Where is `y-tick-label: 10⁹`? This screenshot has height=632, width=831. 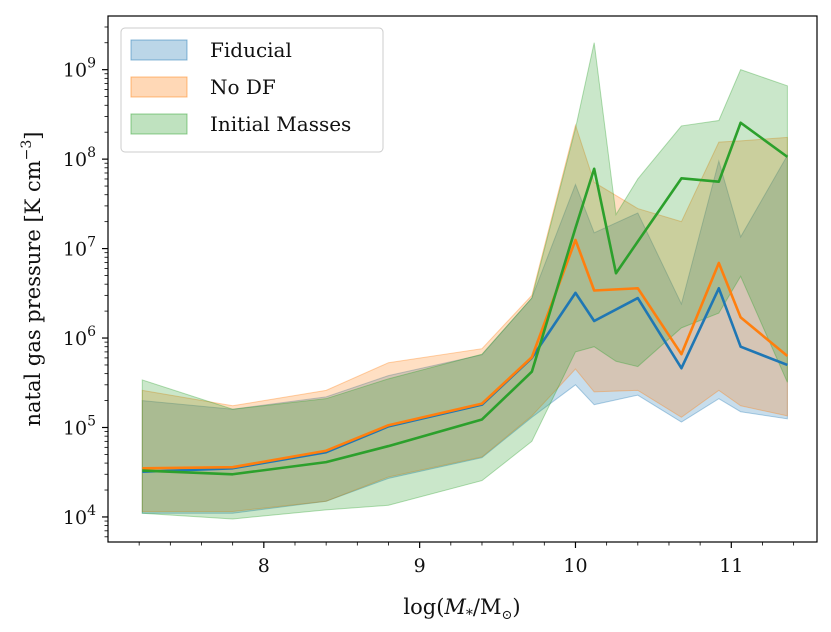 y-tick-label: 10⁹ is located at coordinates (79, 69).